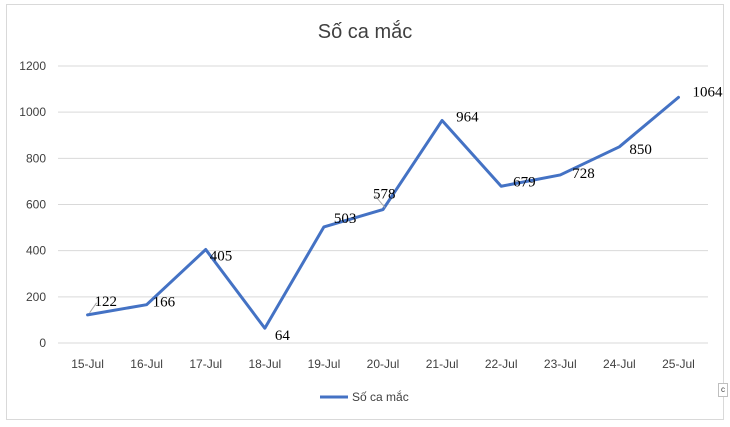 This screenshot has width=730, height=427. I want to click on legend: Số ca mắc, so click(364, 396).